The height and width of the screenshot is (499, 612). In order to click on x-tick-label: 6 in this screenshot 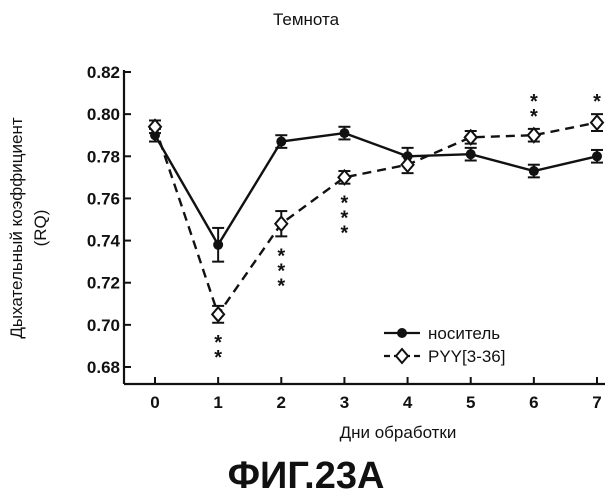, I will do `click(533, 402)`.